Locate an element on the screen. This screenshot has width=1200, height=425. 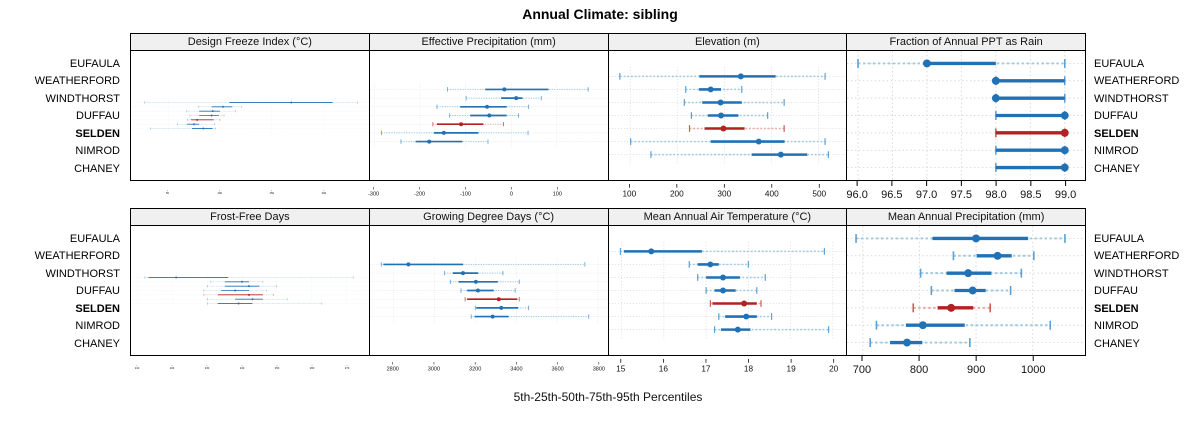
axis-tick-label: -300 is located at coordinates (373, 195).